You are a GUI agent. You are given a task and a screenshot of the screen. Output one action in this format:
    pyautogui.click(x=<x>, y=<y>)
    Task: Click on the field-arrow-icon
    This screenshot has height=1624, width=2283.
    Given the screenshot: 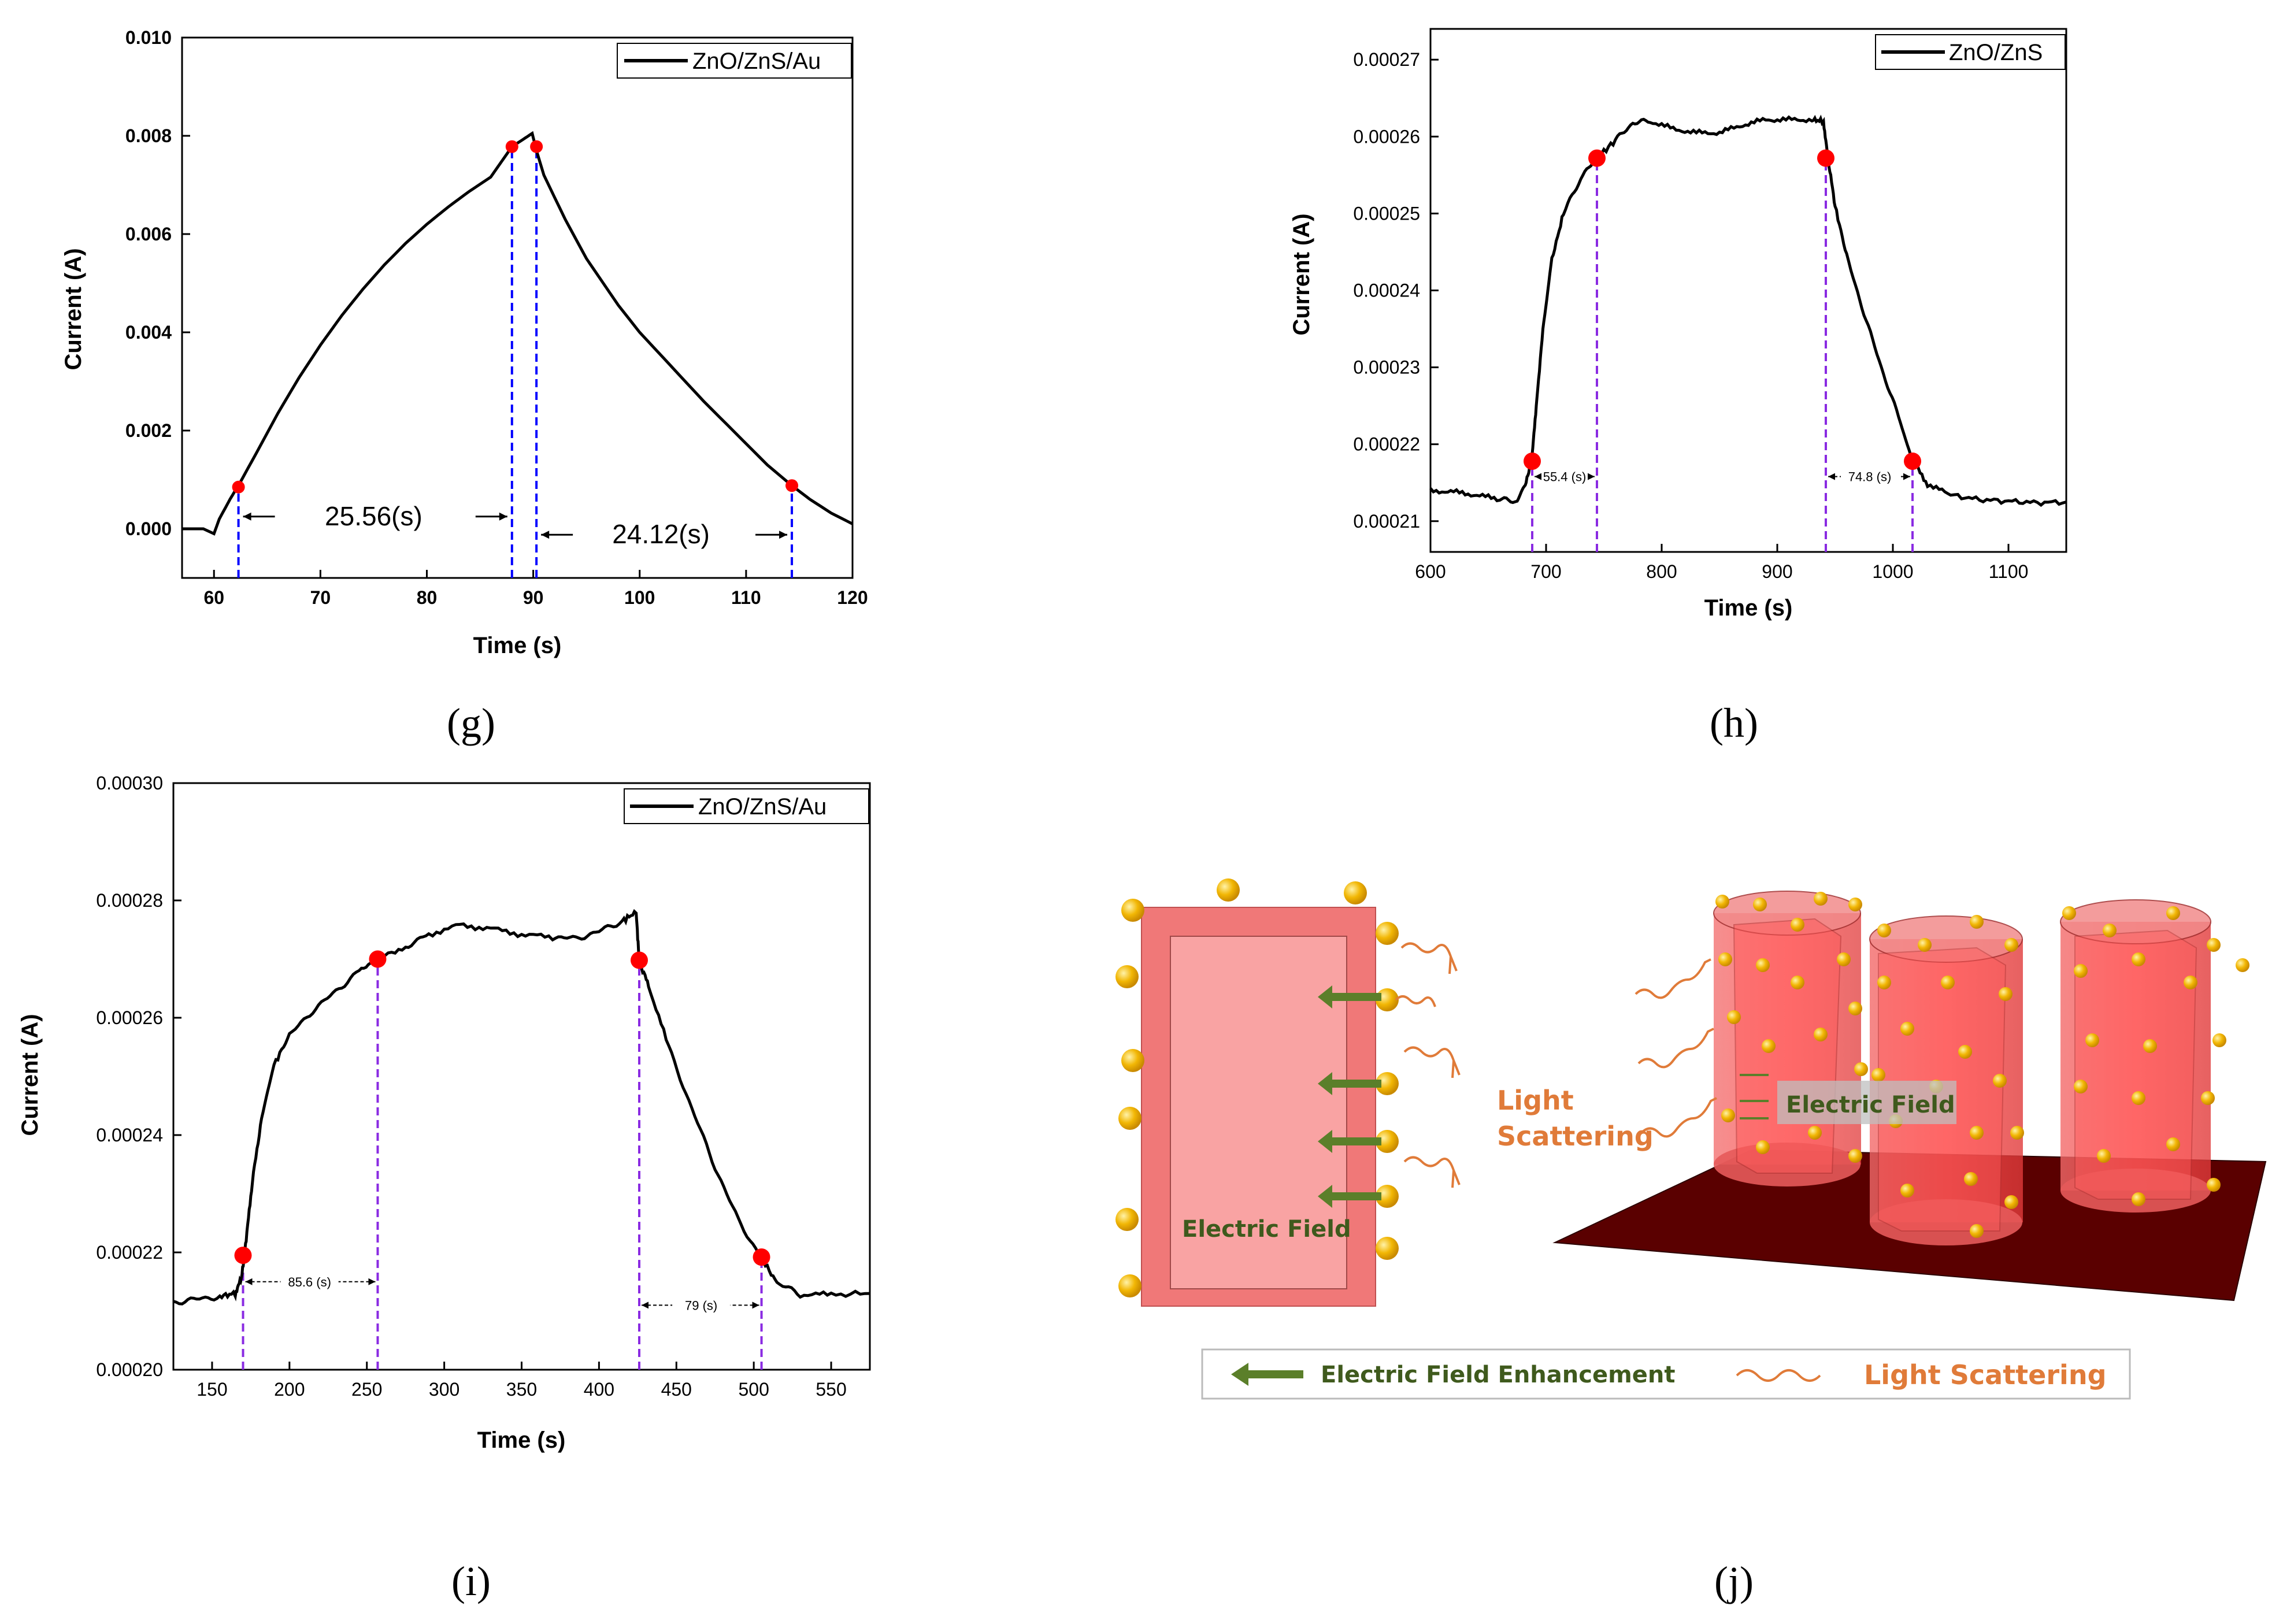 What is the action you would take?
    pyautogui.click(x=1350, y=1141)
    